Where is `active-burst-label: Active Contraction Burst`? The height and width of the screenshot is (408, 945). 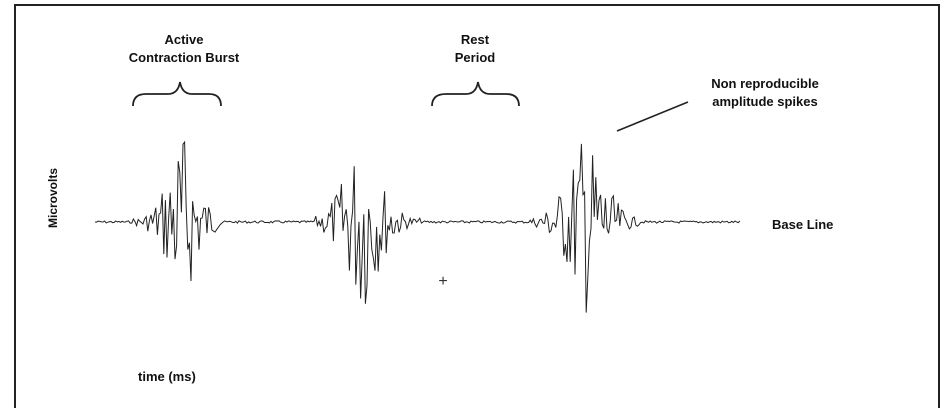 active-burst-label: Active Contraction Burst is located at coordinates (184, 49).